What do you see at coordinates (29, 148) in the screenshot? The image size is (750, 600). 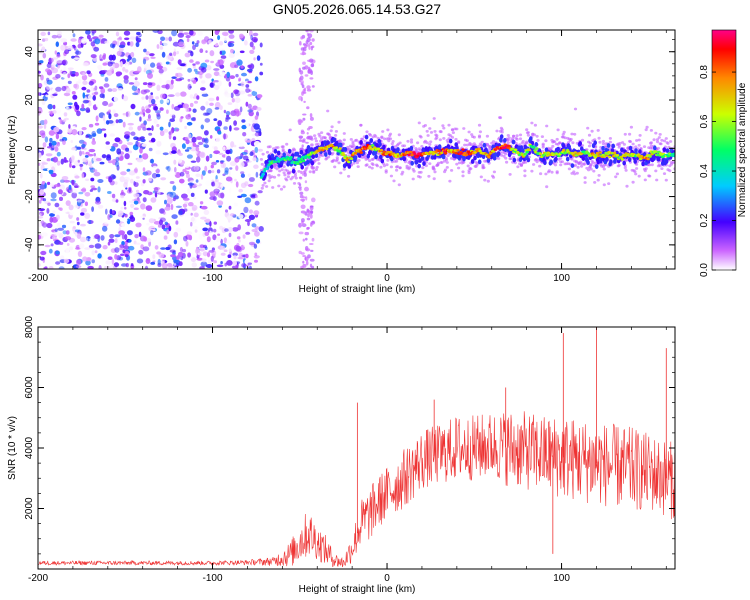 I see `y-tick-label: 0` at bounding box center [29, 148].